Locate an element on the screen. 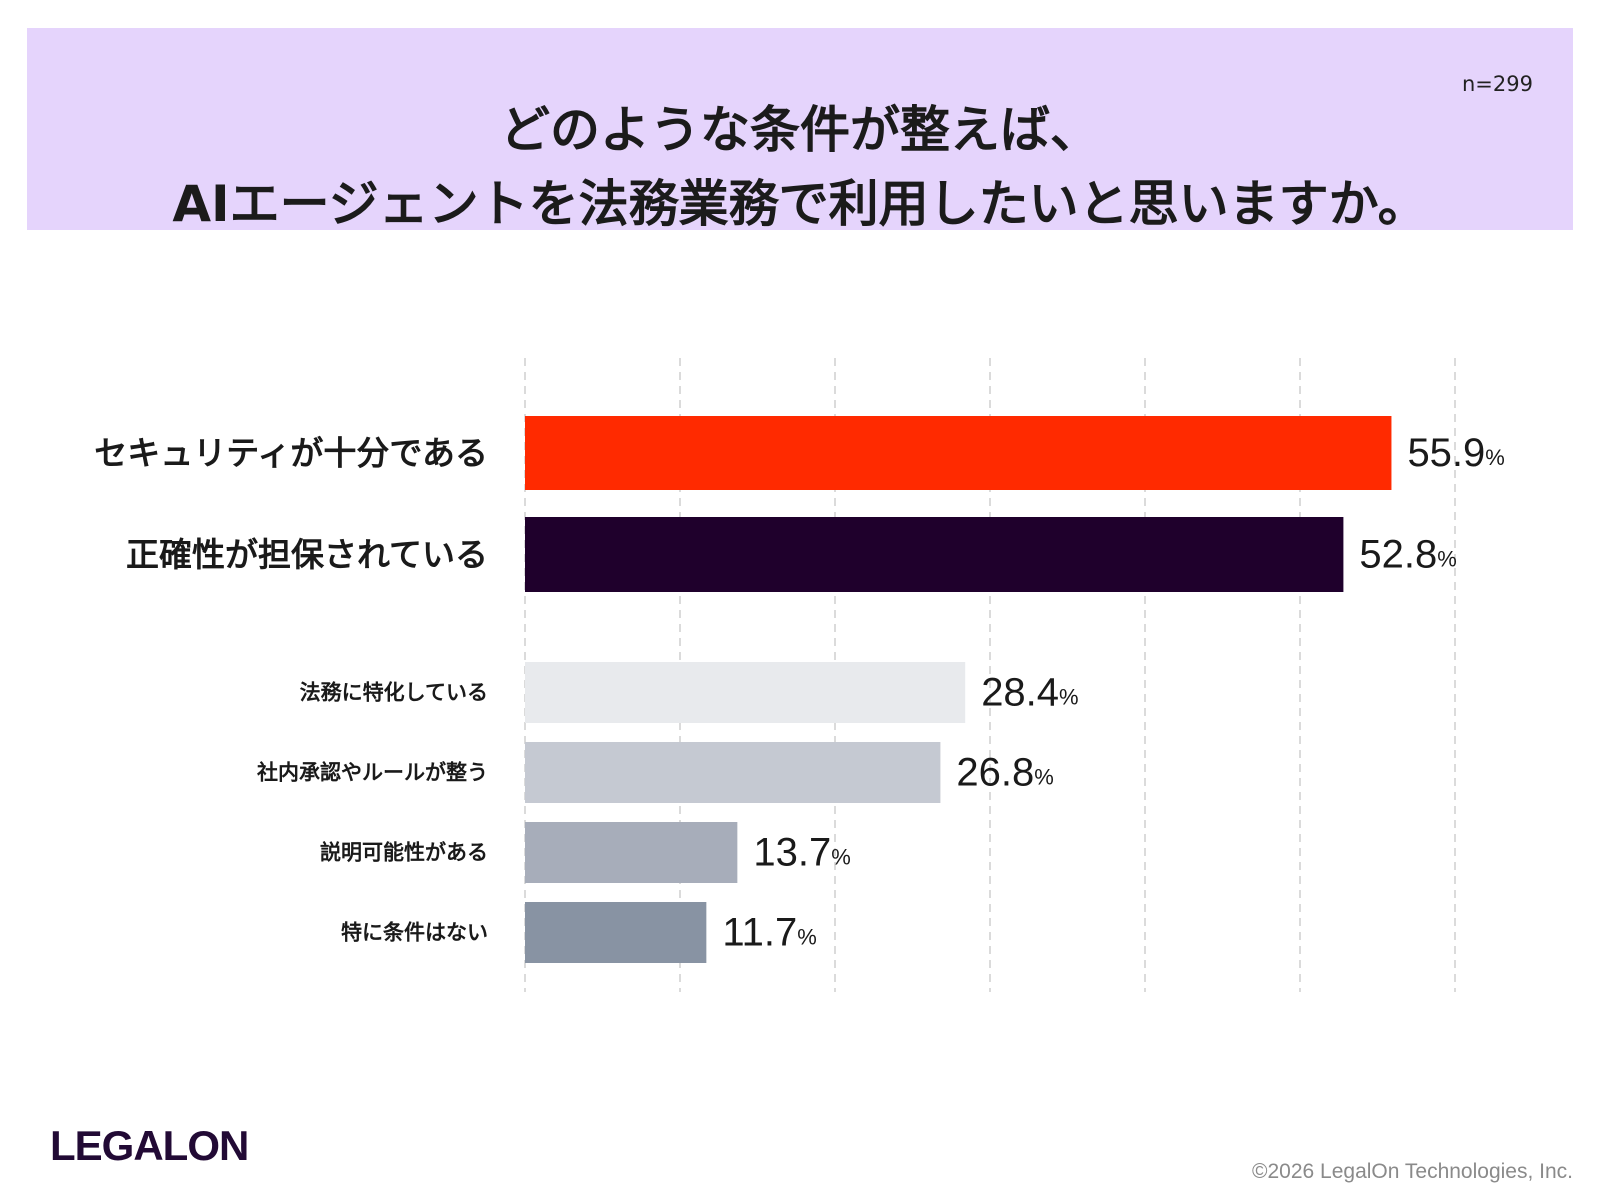 The image size is (1600, 1200). sample-size-label: n=299 is located at coordinates (1497, 84).